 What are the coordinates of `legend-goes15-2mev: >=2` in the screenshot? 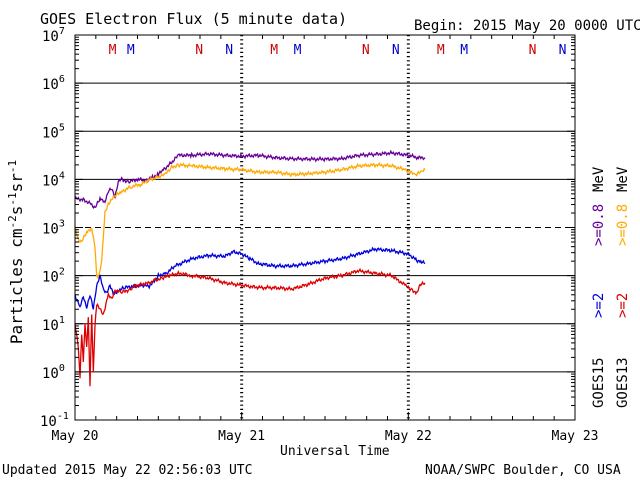 It's located at (599, 305).